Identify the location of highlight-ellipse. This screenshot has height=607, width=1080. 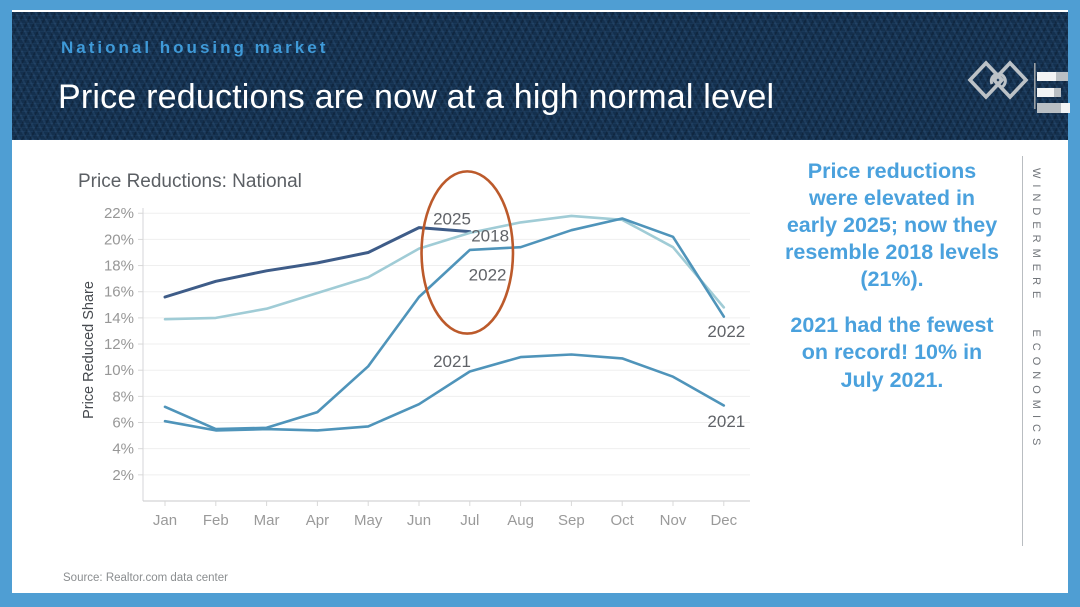
(467, 252).